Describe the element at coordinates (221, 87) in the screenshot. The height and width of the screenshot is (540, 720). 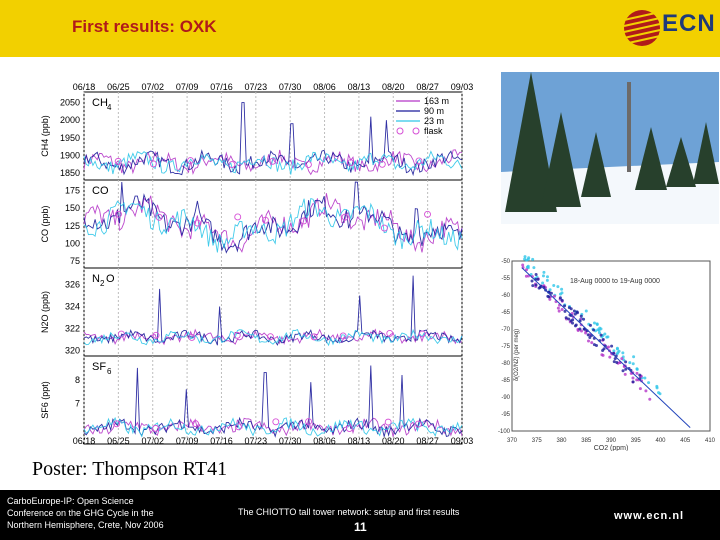
I see `x-tick-label-top: 07/16` at that location.